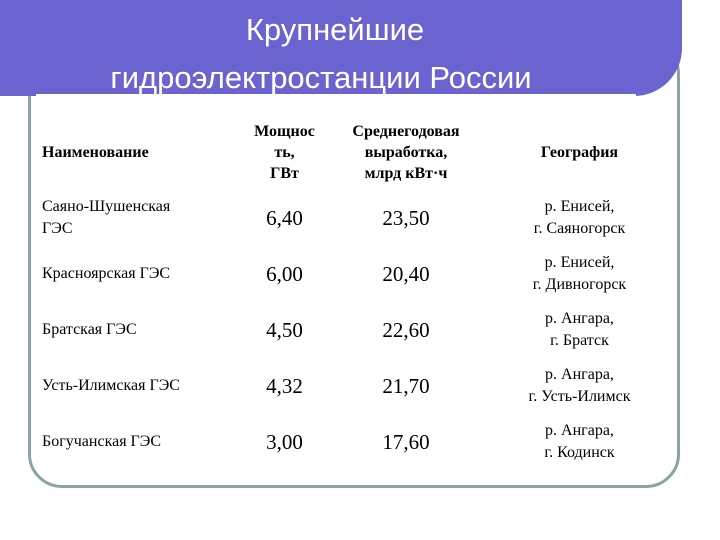  I want to click on cell-name: Богучанская ГЭС, so click(102, 441).